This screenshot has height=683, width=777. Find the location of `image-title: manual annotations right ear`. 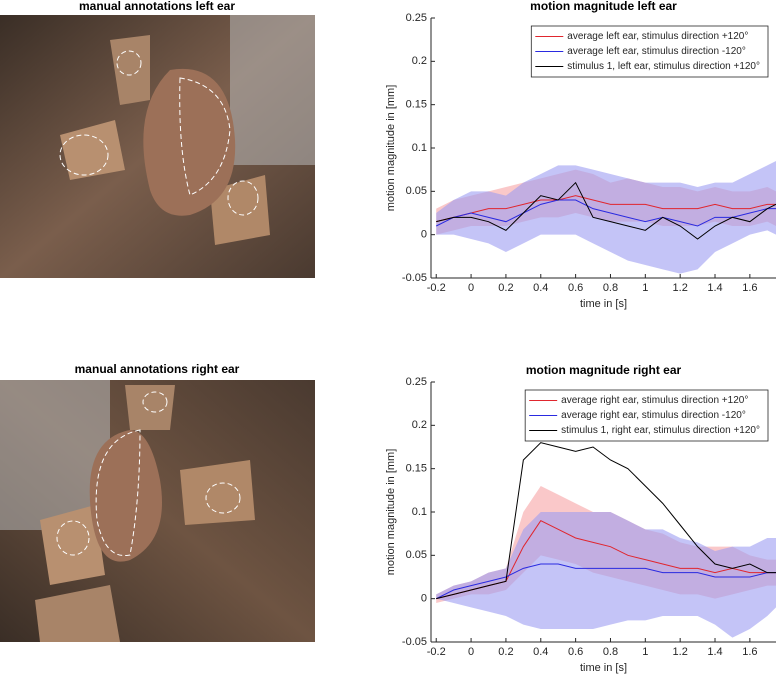

image-title: manual annotations right ear is located at coordinates (157, 369).